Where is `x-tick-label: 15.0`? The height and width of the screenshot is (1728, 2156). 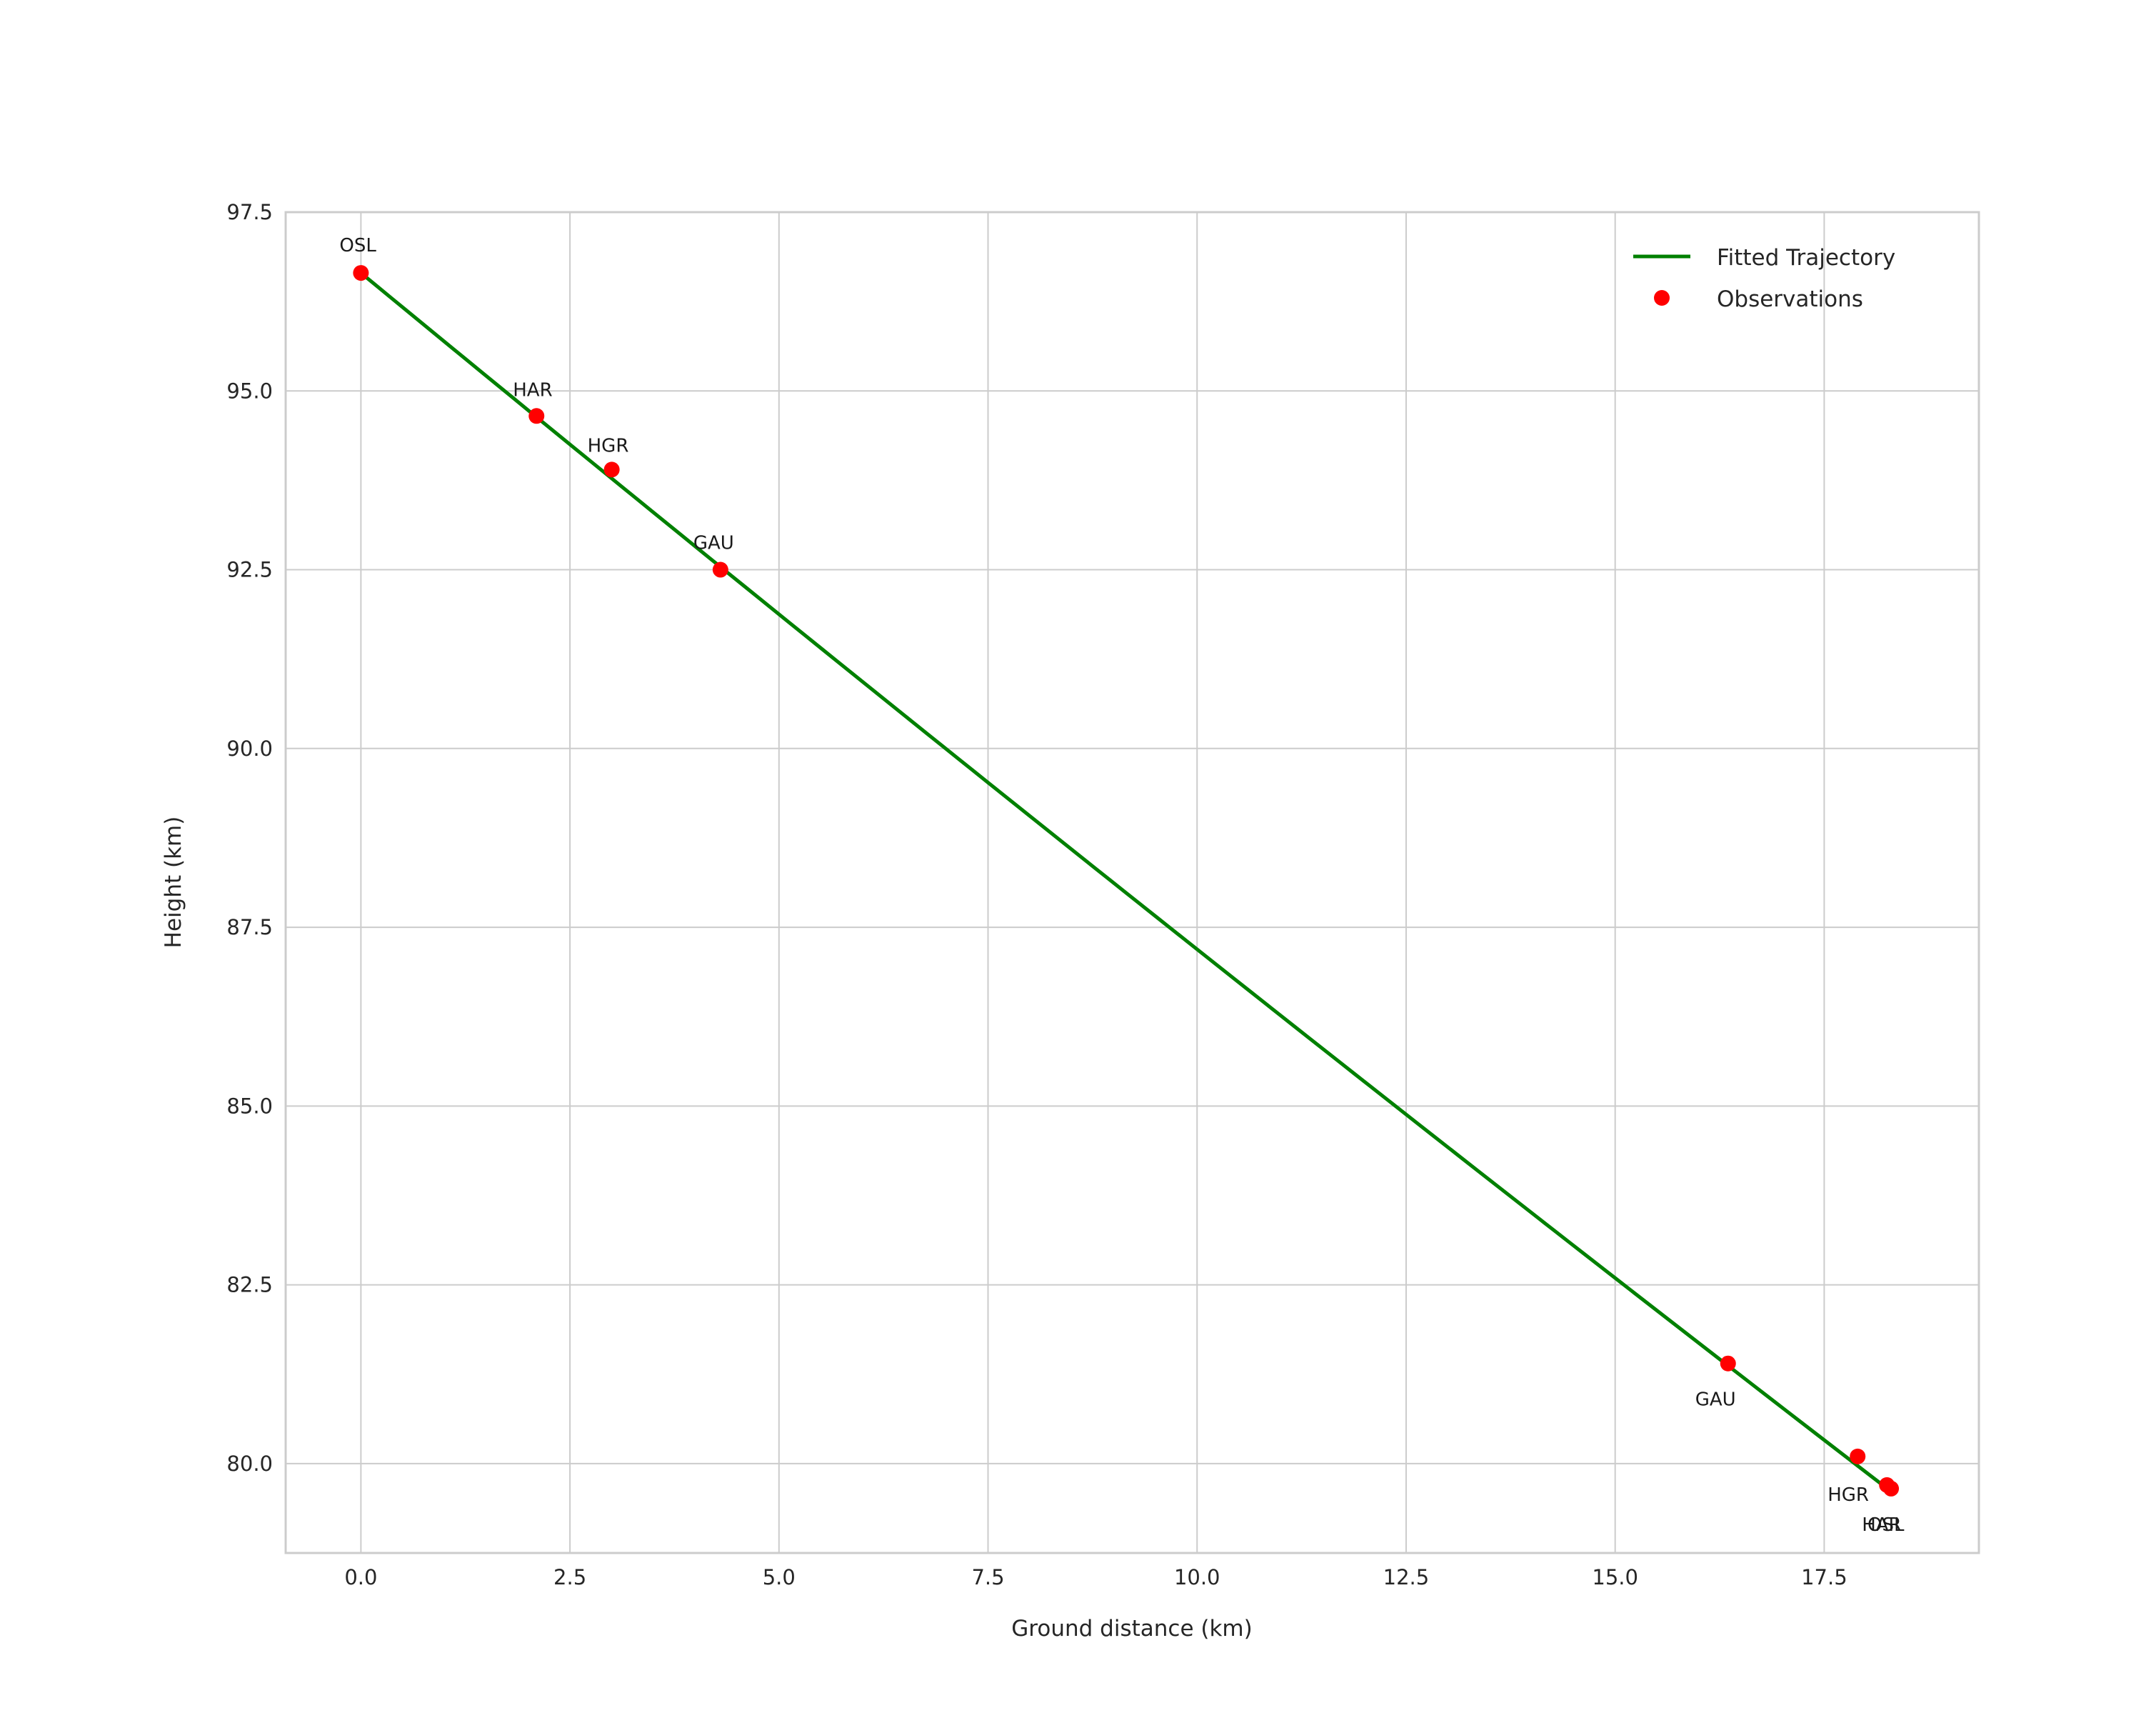 x-tick-label: 15.0 is located at coordinates (1615, 1577).